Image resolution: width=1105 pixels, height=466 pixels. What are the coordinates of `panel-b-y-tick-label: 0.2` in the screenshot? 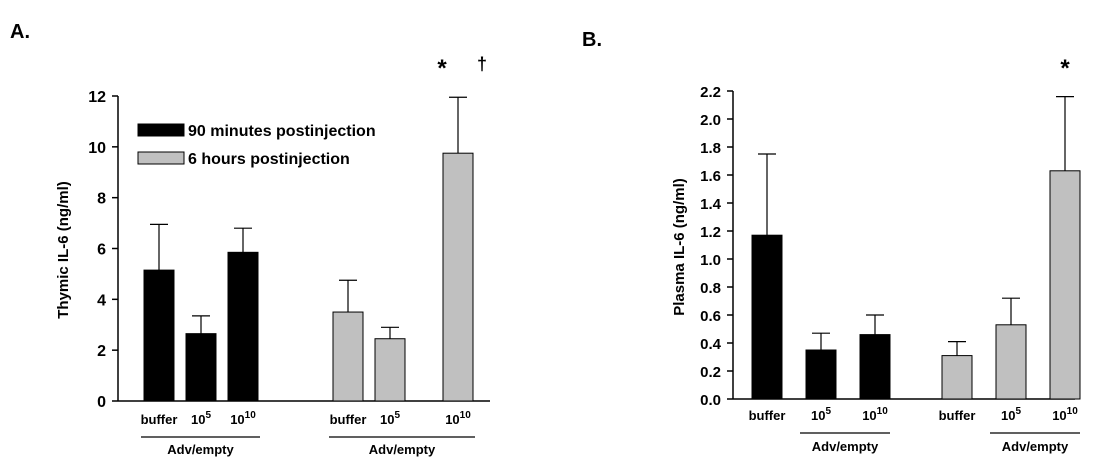 It's located at (710, 372).